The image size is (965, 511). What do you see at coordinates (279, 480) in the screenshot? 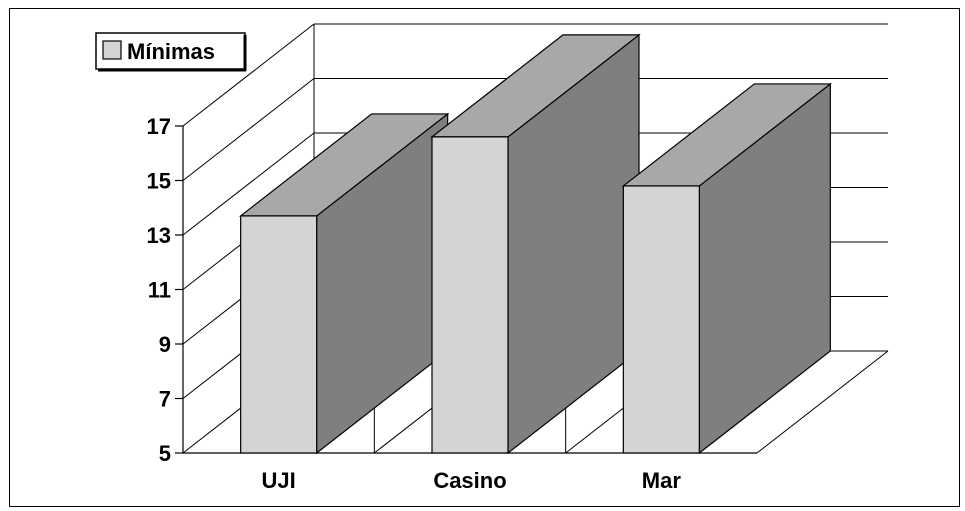
I see `x-category-label: UJI` at bounding box center [279, 480].